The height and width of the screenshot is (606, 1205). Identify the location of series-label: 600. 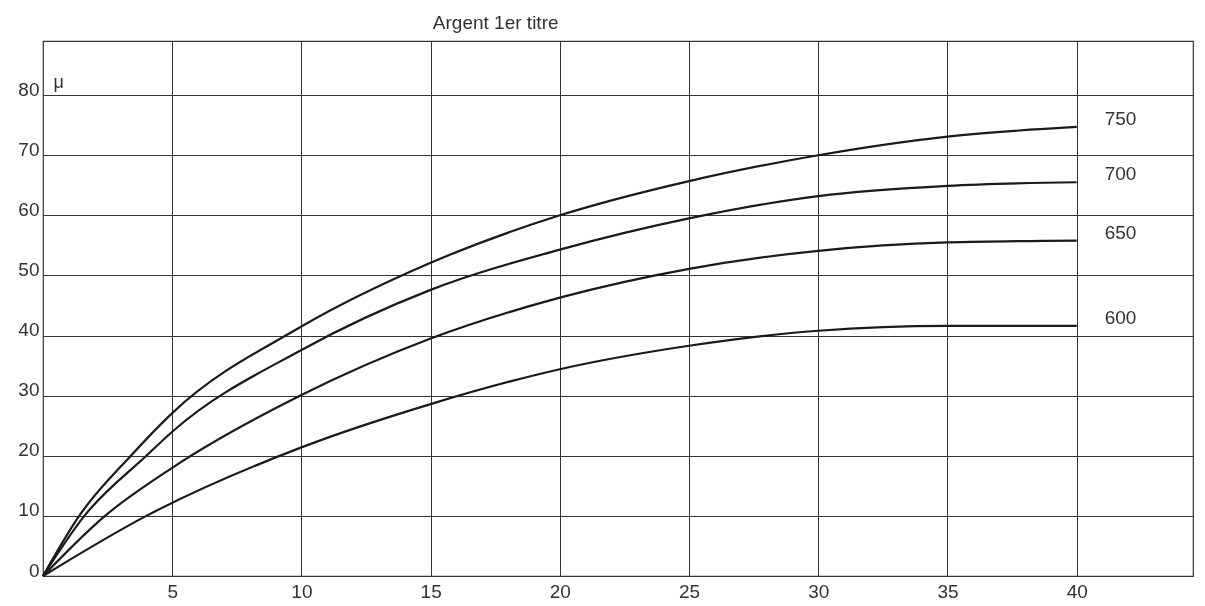
(1120, 317).